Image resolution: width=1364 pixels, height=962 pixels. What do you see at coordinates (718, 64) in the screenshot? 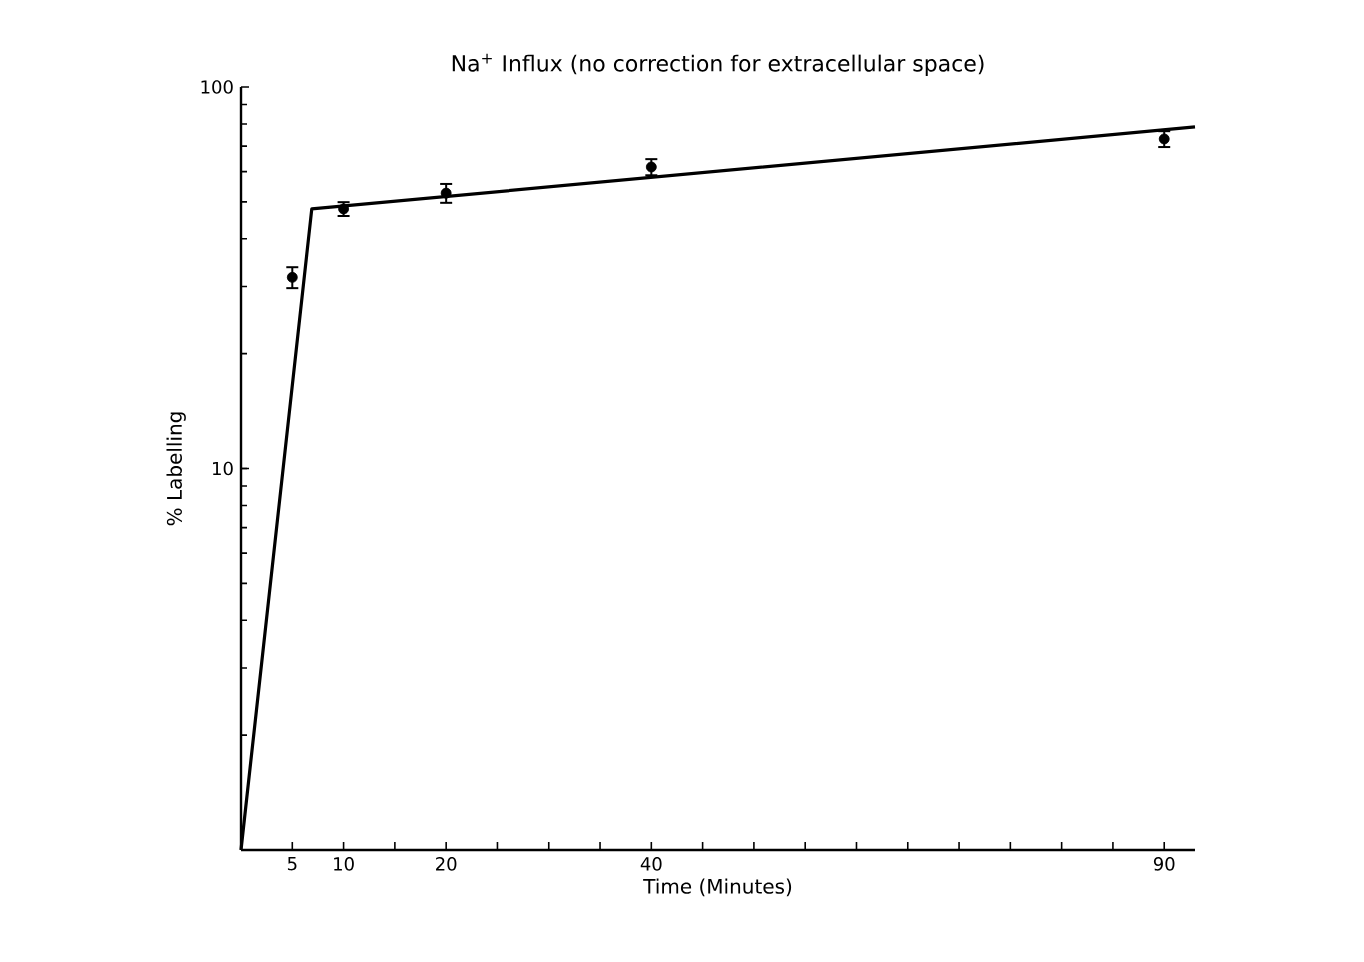
I see `chart-title: Na$^{+}$ Influx (no correction for extracellular space)` at bounding box center [718, 64].